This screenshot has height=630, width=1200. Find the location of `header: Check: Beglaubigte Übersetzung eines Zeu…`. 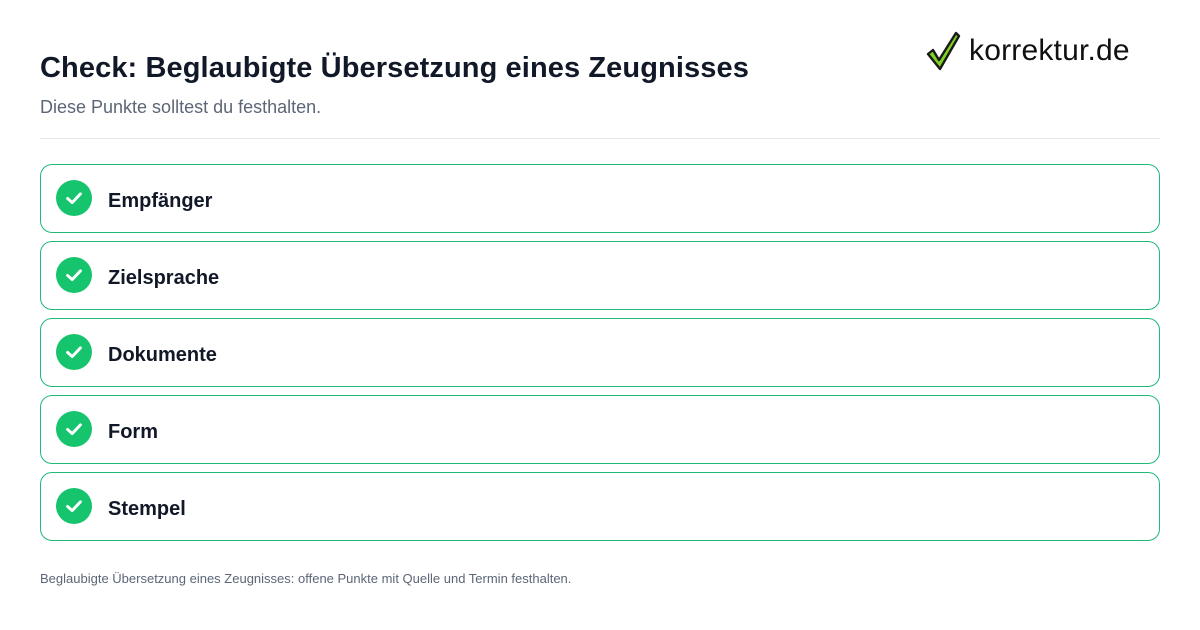

header: Check: Beglaubigte Übersetzung eines Zeu… is located at coordinates (450, 84).